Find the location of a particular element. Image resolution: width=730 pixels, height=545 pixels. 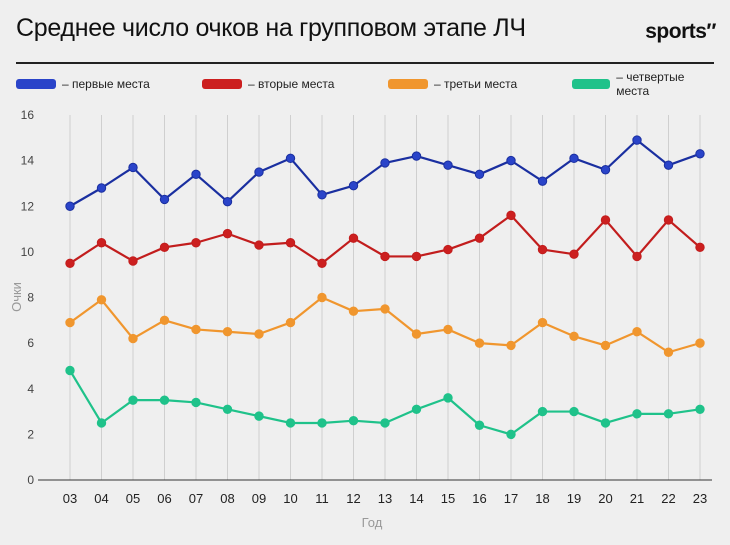

legend-item-third: – третьи места is located at coordinates (452, 84).